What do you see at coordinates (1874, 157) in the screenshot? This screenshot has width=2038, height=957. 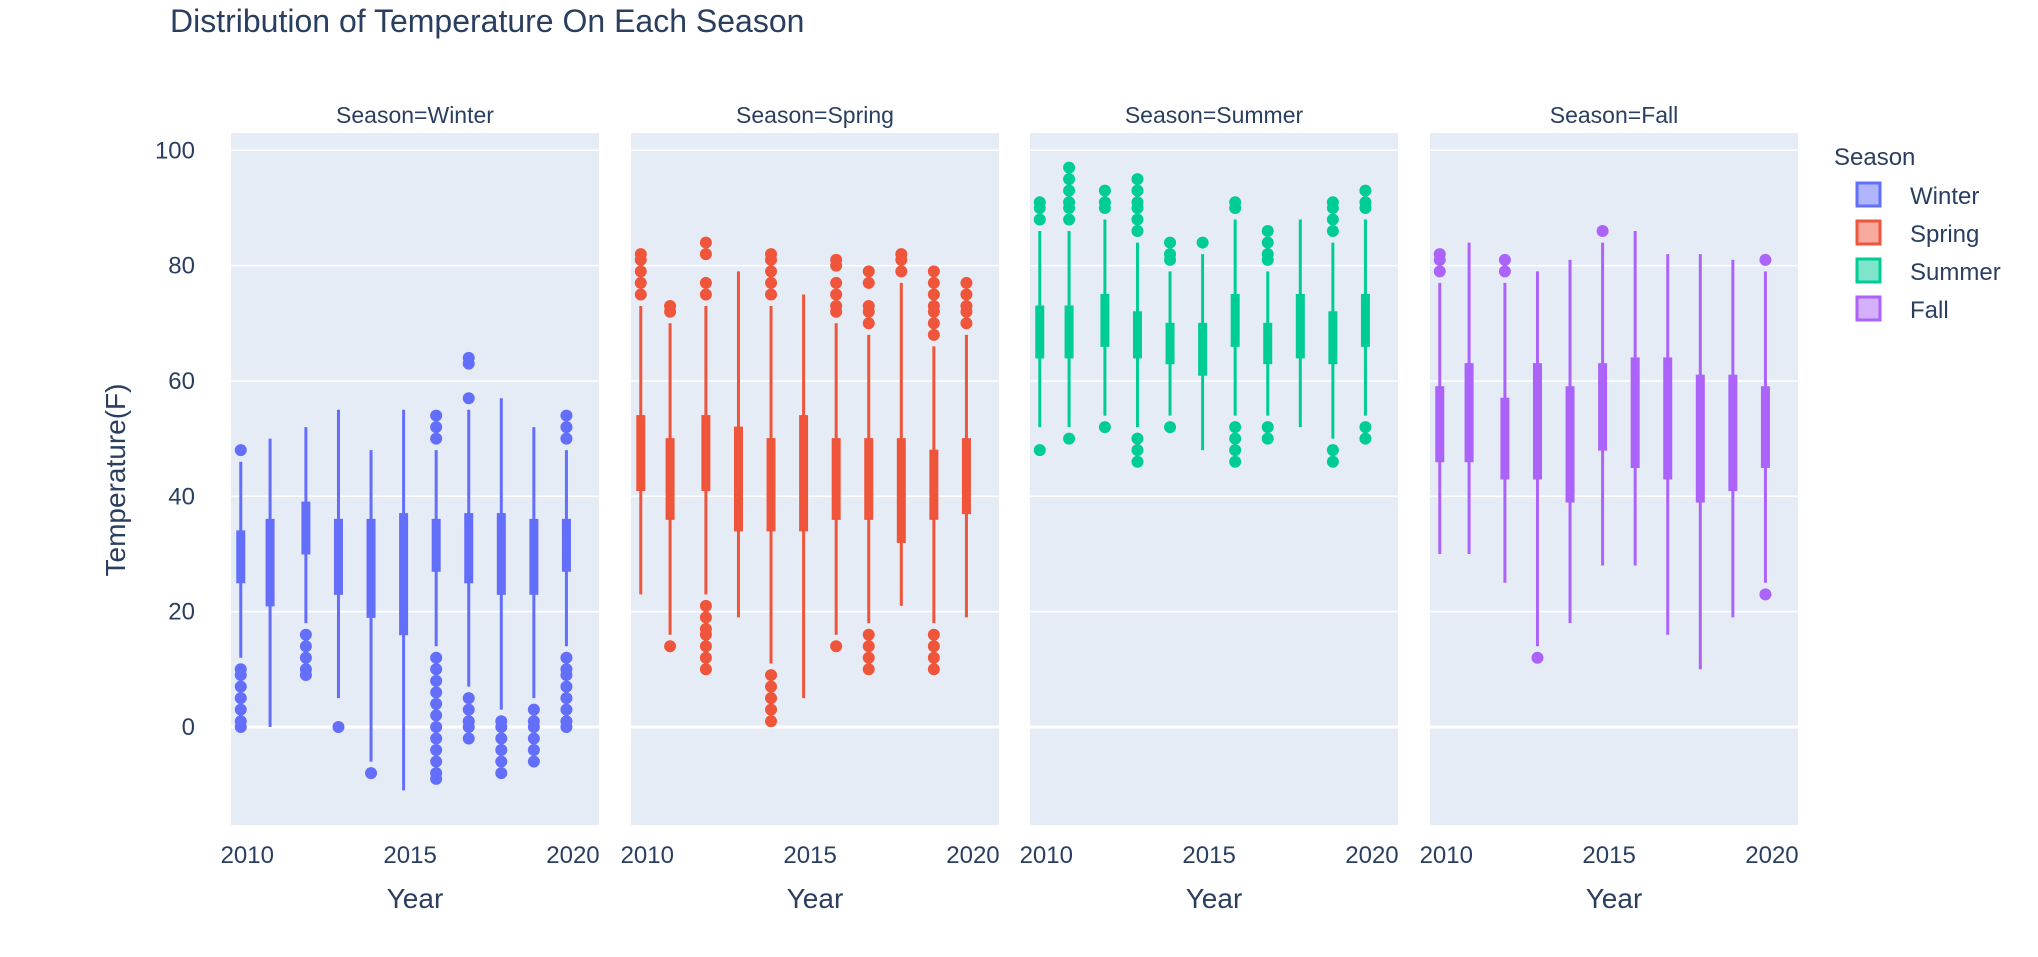 I see `legend-title: Season` at bounding box center [1874, 157].